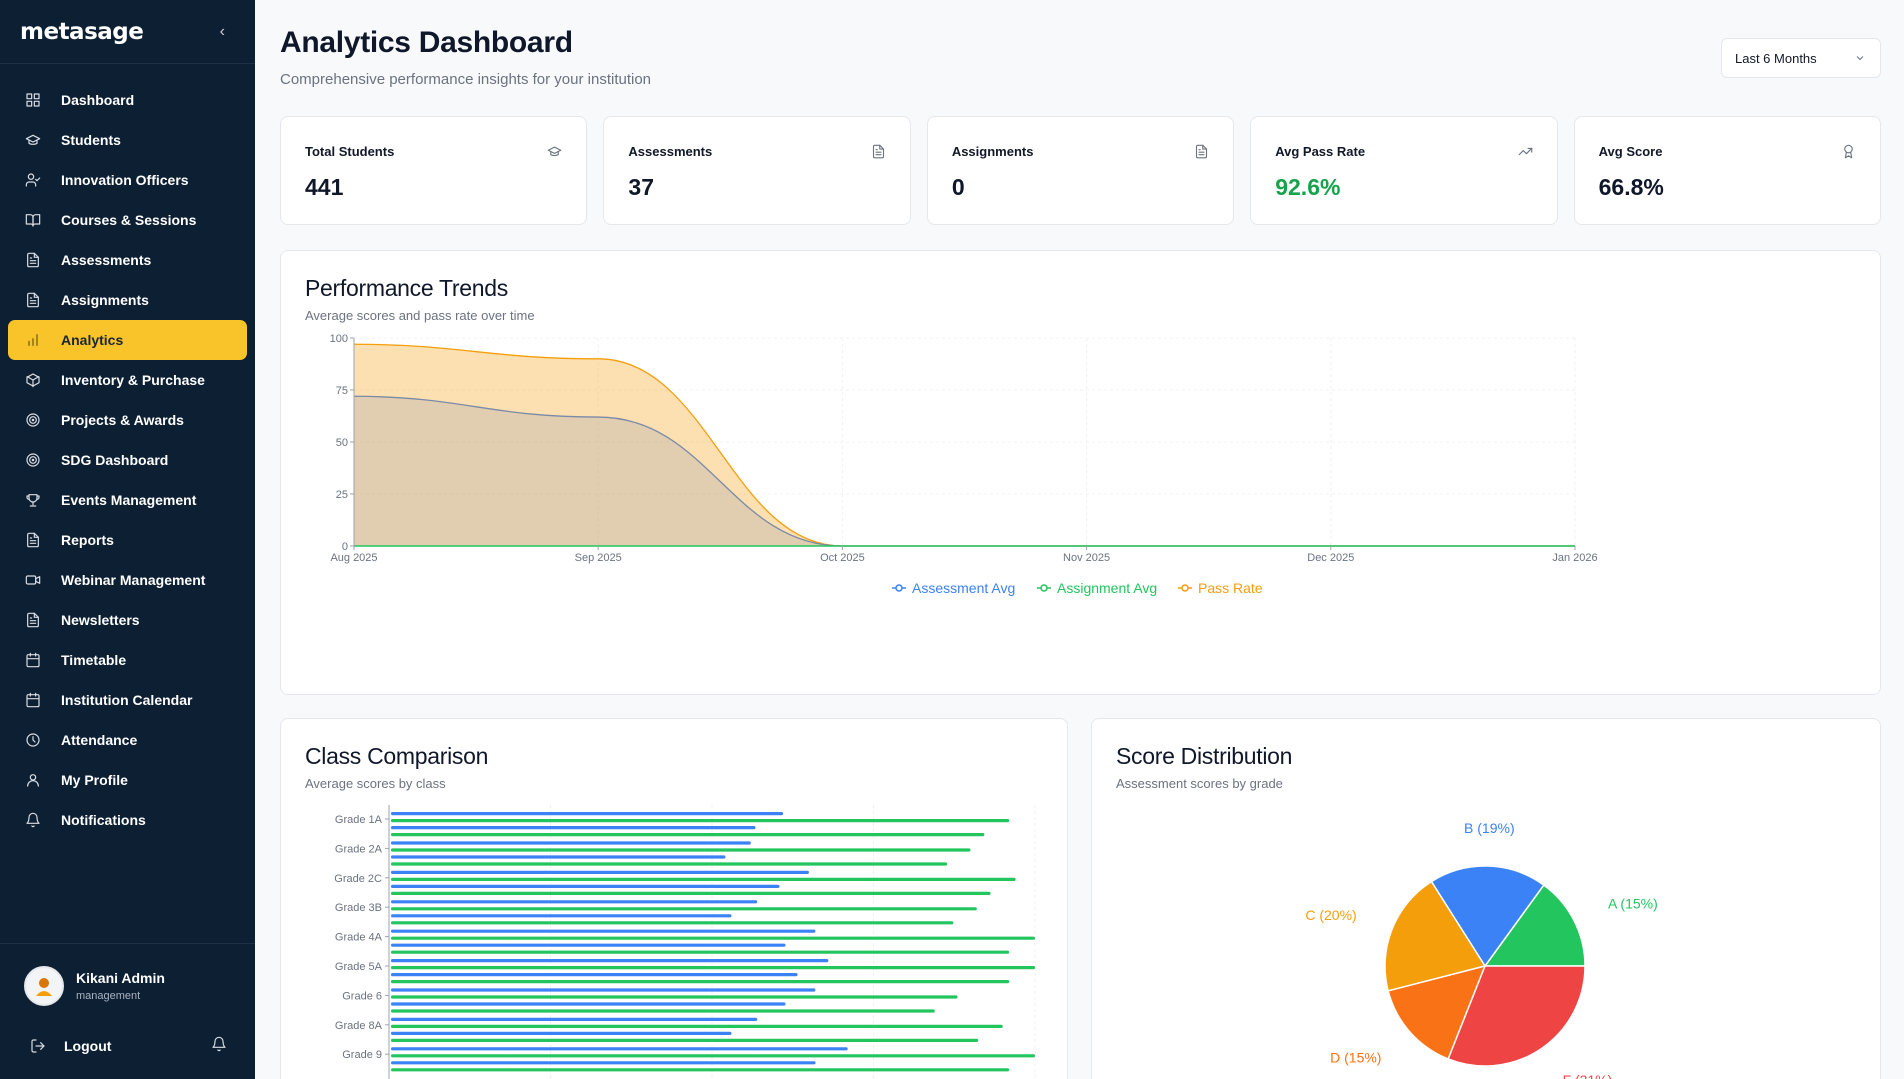 The image size is (1904, 1079). I want to click on y-tick-label: 25, so click(342, 495).